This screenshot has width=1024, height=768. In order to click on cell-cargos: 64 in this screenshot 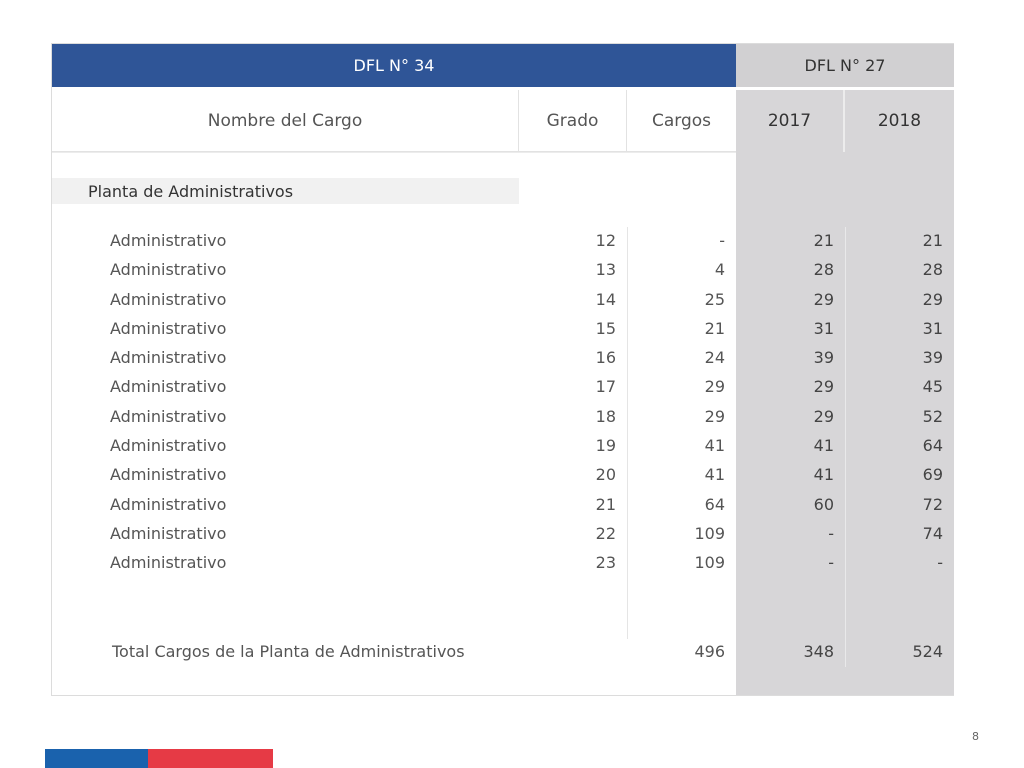, I will do `click(714, 504)`.